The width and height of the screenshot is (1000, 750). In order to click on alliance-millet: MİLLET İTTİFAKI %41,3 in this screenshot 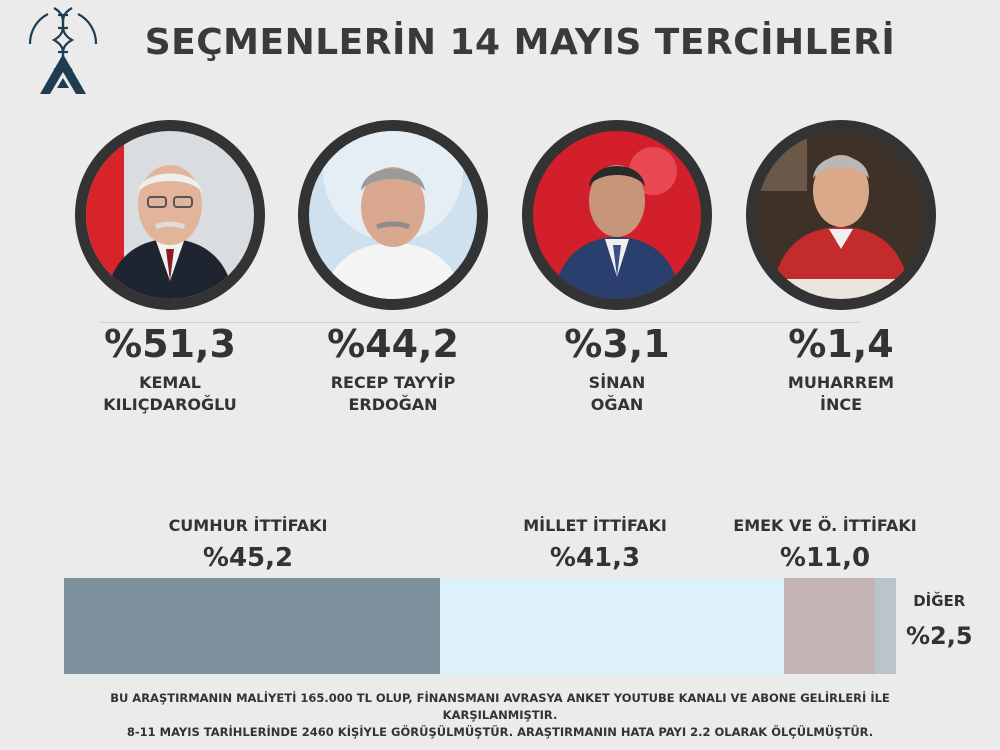, I will do `click(595, 545)`.